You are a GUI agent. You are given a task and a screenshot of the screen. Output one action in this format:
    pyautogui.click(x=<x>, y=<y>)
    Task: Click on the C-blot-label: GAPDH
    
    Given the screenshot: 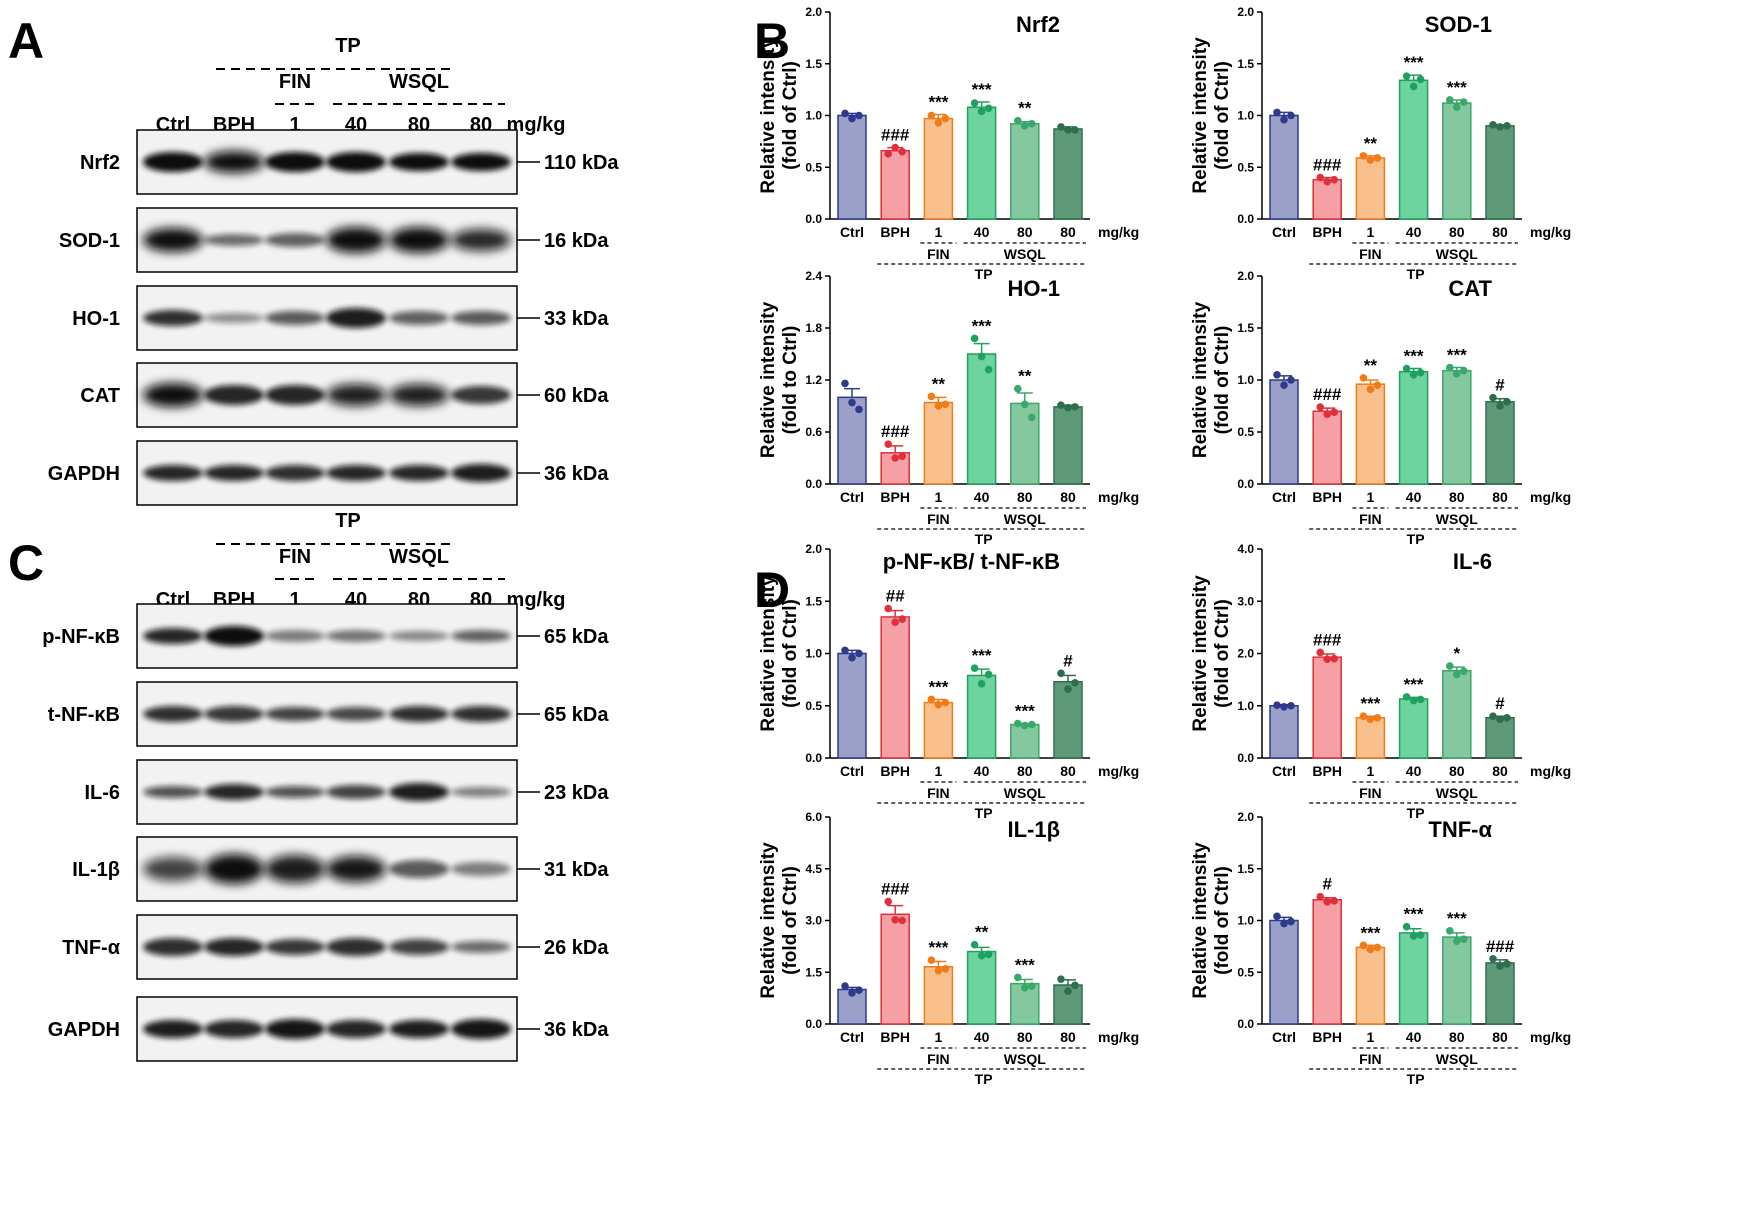 What is the action you would take?
    pyautogui.click(x=84, y=1030)
    